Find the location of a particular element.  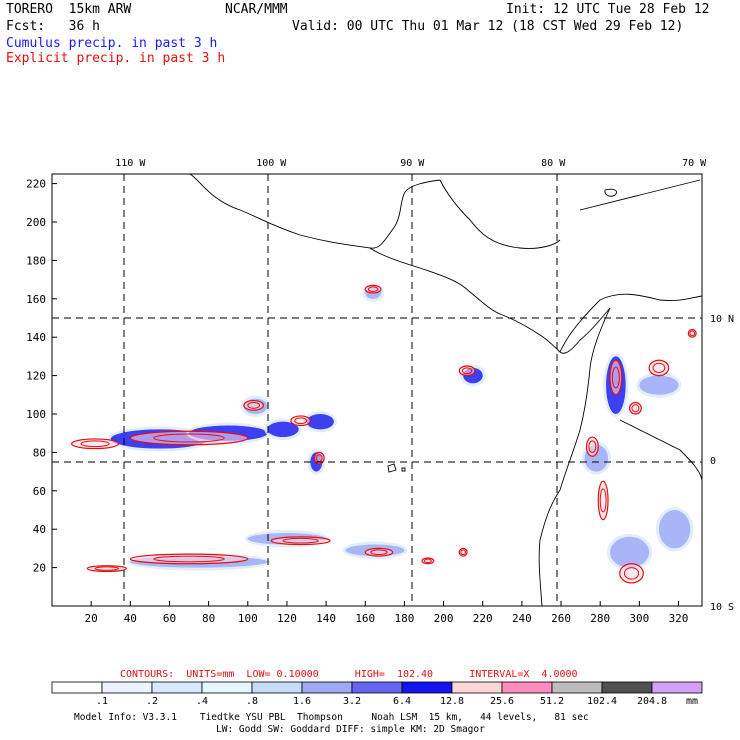

colorbar-label: 6.4 is located at coordinates (402, 701).